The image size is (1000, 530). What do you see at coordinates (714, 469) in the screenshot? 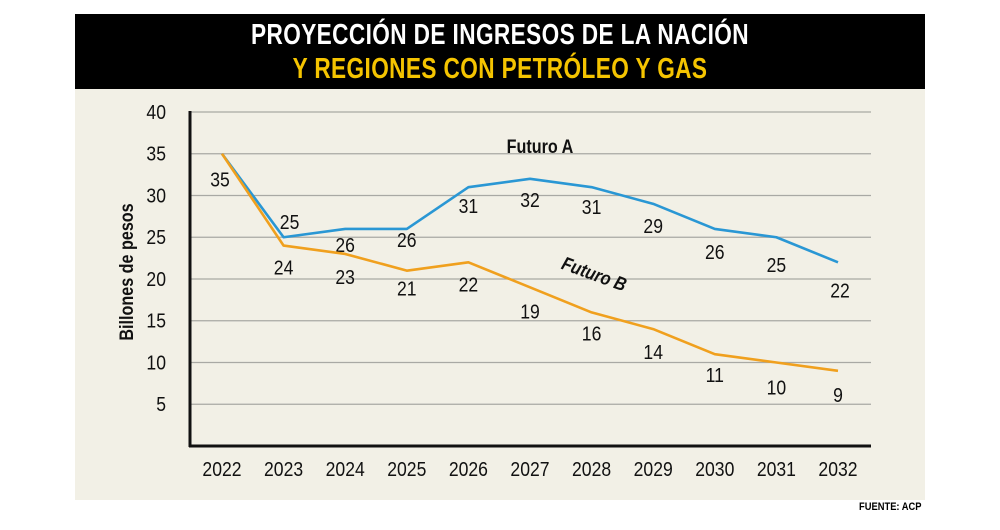
I see `x-tick-label: 2030` at bounding box center [714, 469].